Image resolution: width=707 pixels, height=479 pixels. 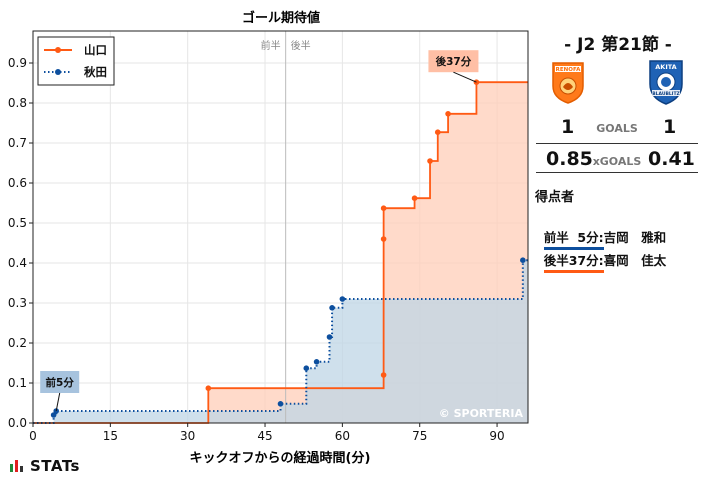 I want to click on x-tick-label: 60, so click(x=342, y=436).